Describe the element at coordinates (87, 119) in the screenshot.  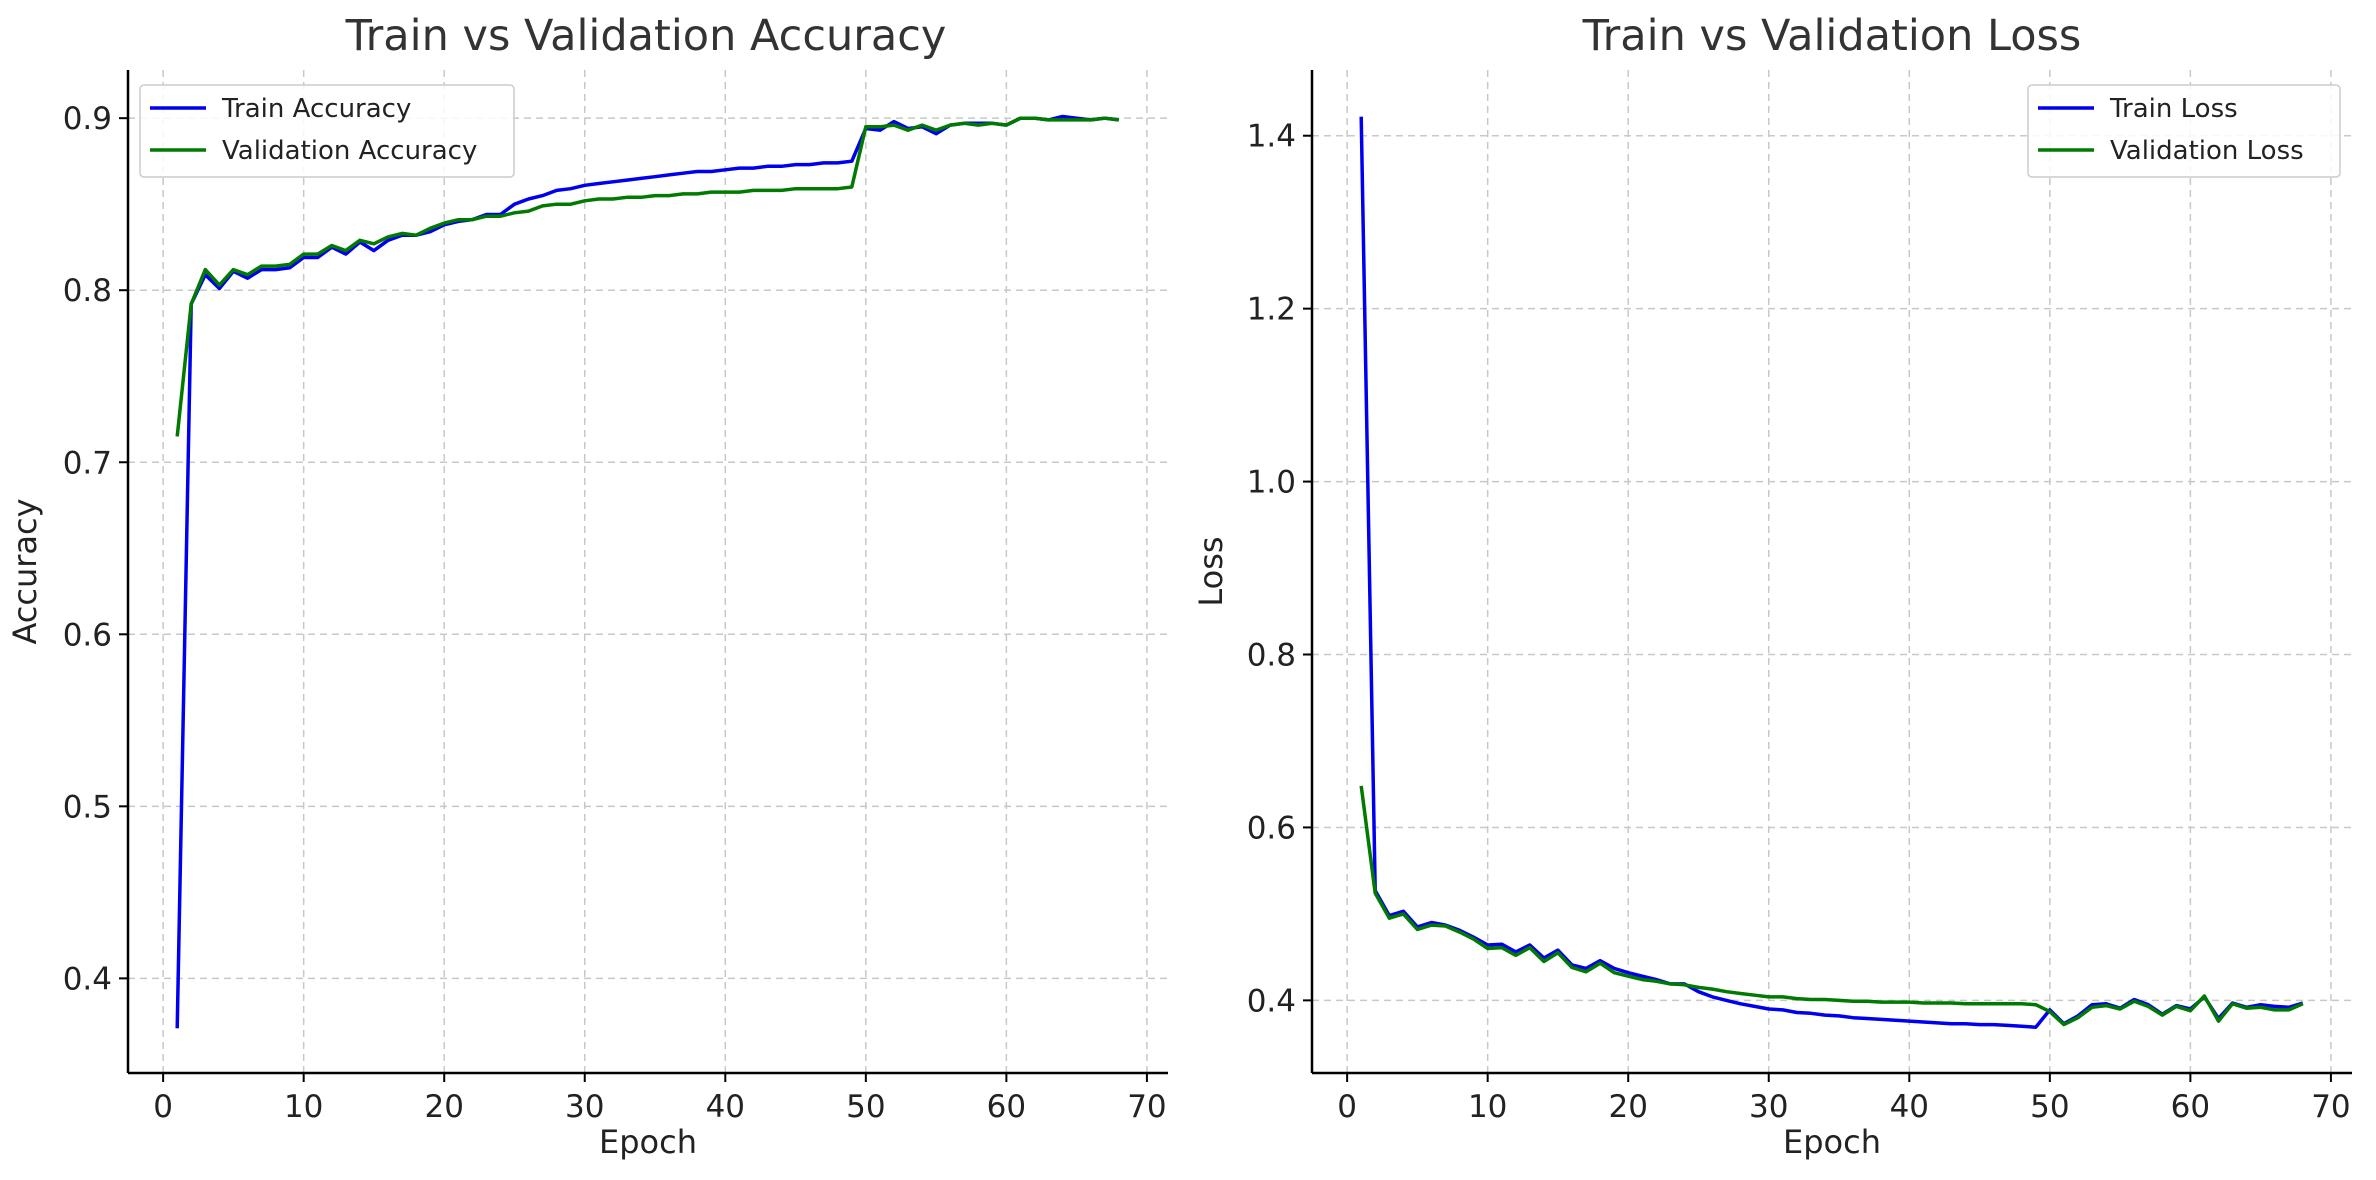
I see `y-tick-label: 0.9` at that location.